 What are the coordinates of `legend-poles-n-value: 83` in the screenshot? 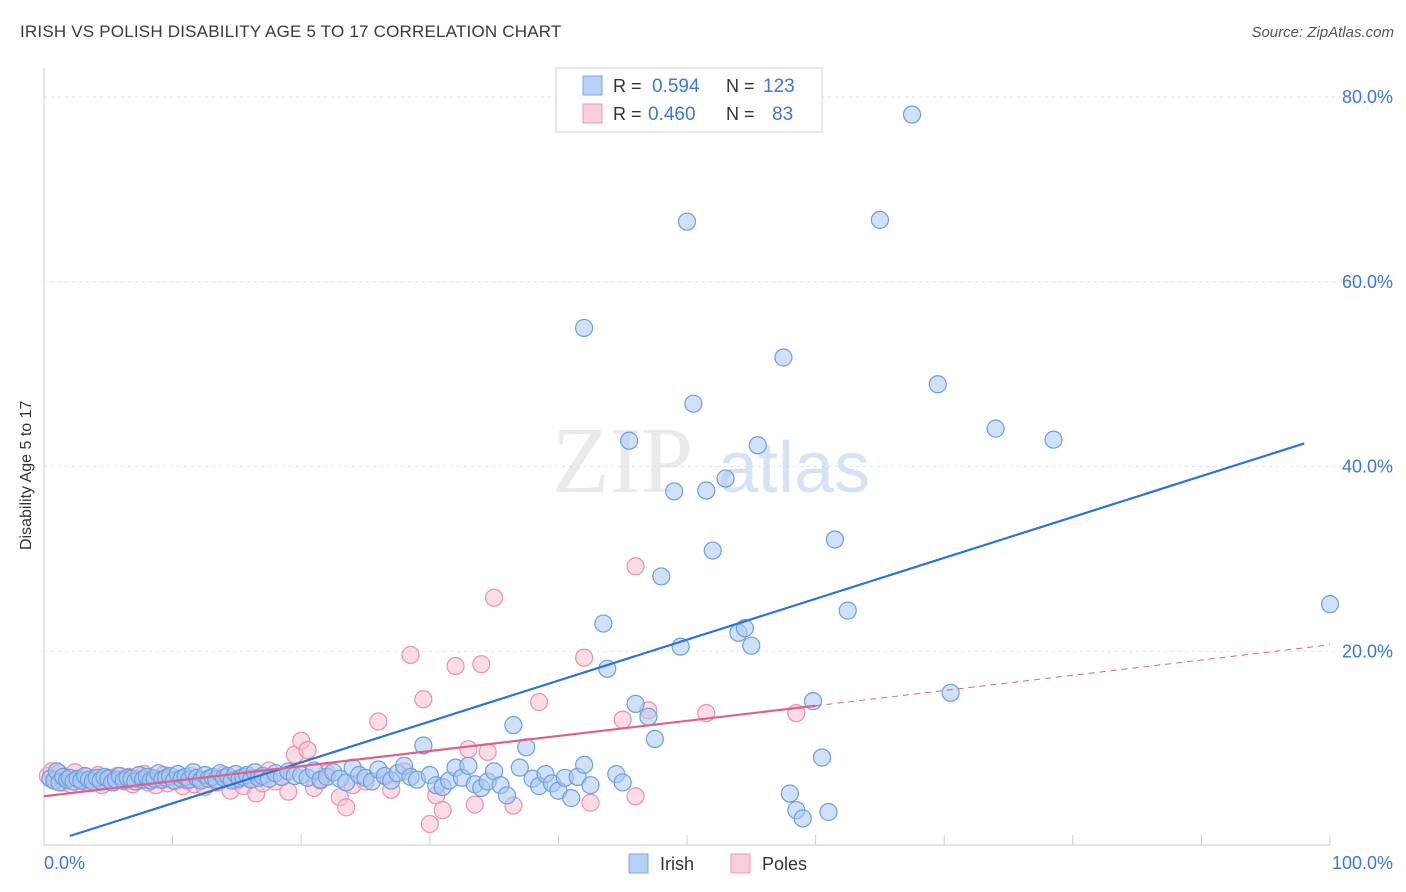 It's located at (782, 114).